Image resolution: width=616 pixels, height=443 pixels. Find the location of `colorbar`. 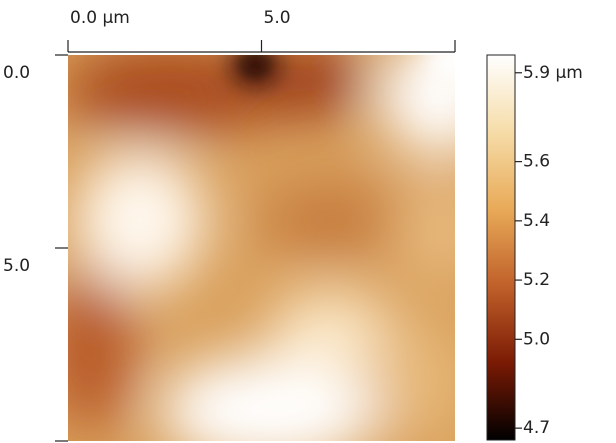

colorbar is located at coordinates (501, 247).